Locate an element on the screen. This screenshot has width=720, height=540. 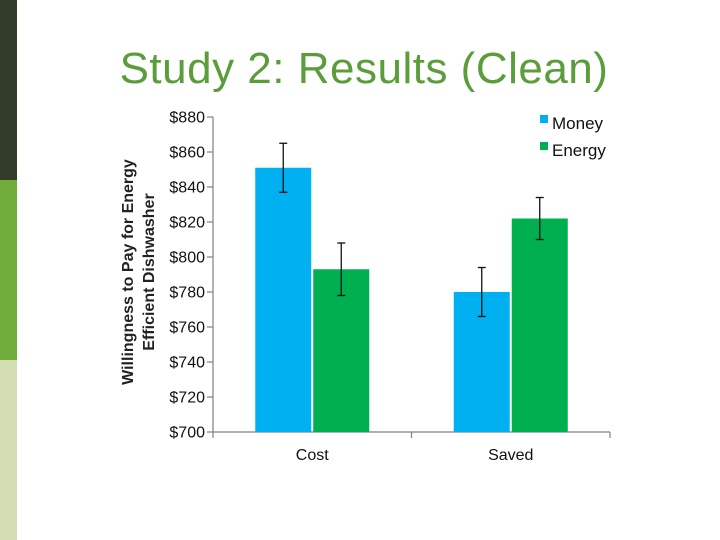
legend-swatch-energy is located at coordinates (544, 146).